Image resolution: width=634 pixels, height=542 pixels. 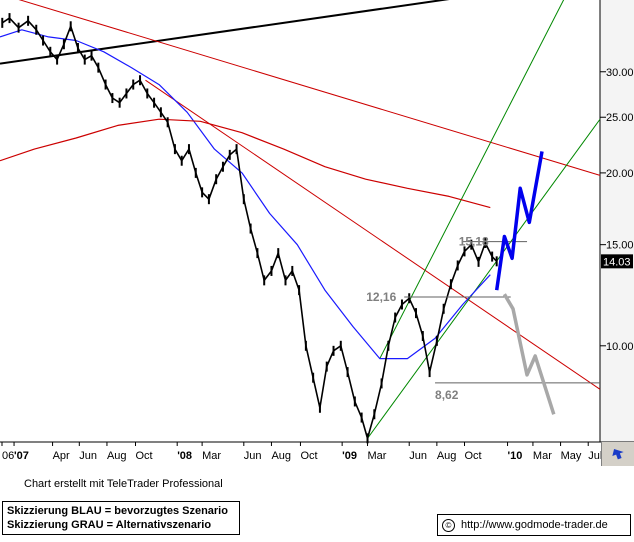 I want to click on scroll-right-button, so click(x=617, y=454).